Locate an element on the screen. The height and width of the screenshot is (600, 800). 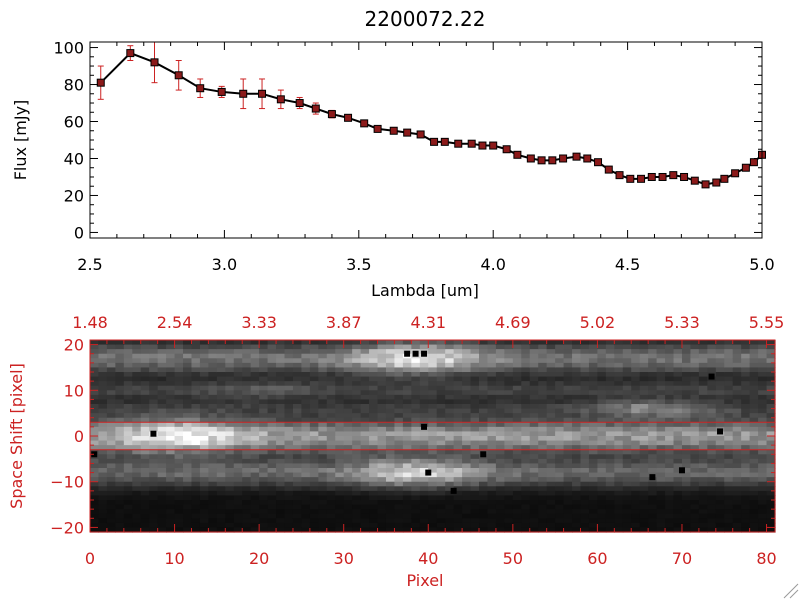
dead-pixel is located at coordinates (428, 472).